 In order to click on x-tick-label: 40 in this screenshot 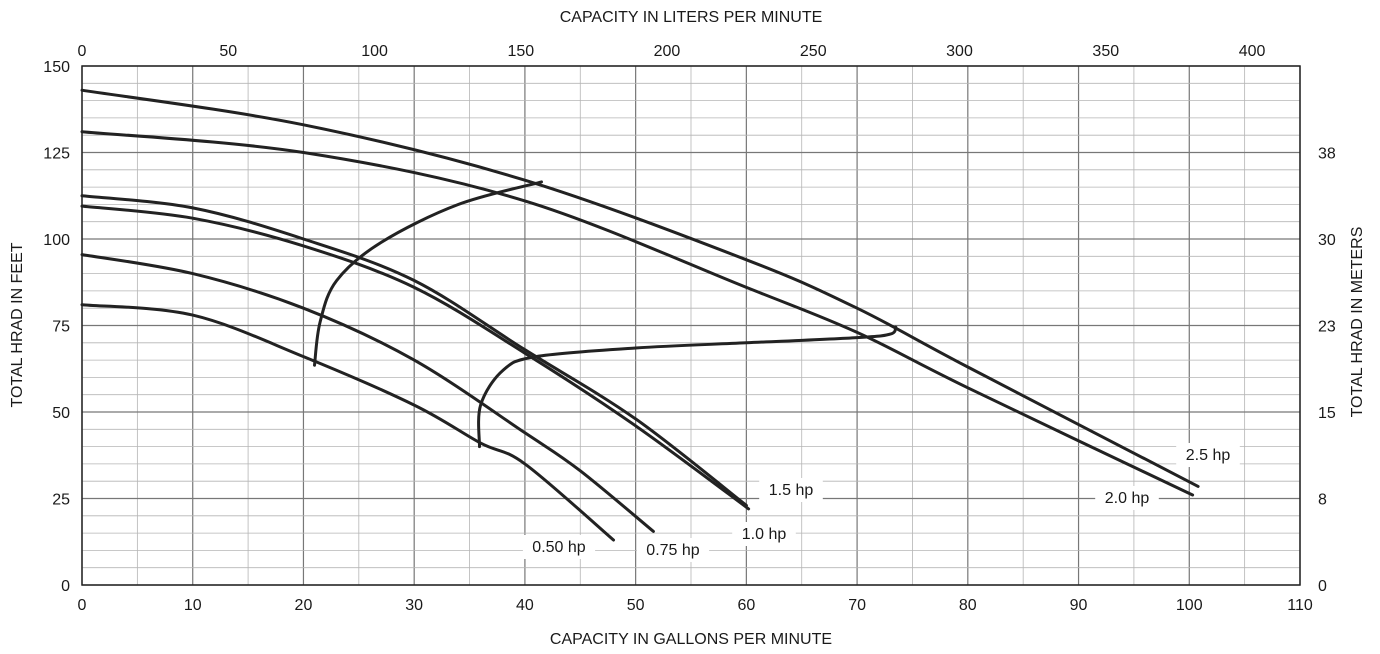, I will do `click(525, 605)`.